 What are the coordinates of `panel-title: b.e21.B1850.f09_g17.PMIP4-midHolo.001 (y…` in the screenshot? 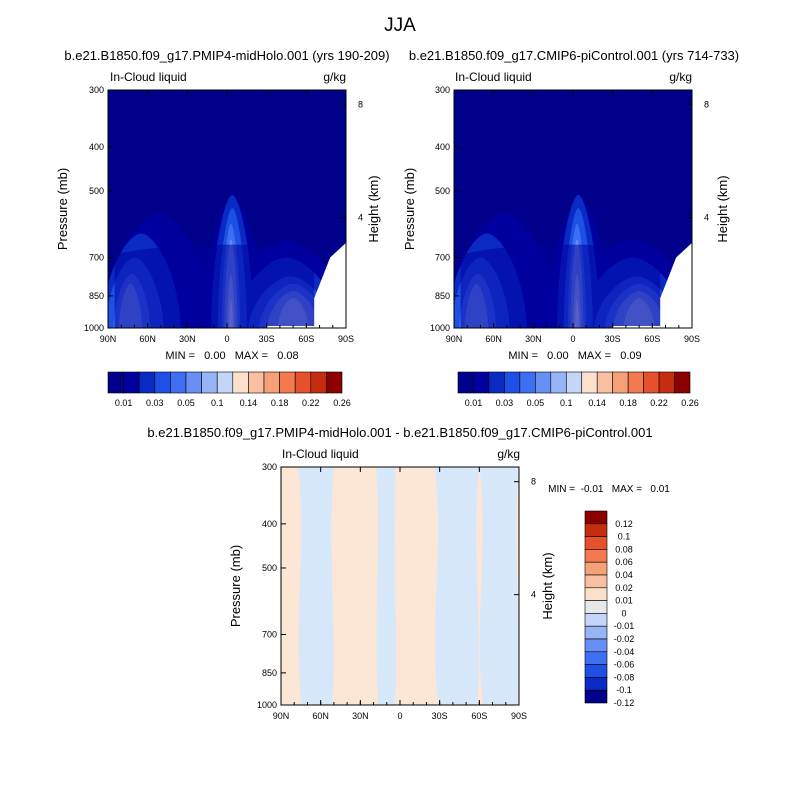 It's located at (226, 55).